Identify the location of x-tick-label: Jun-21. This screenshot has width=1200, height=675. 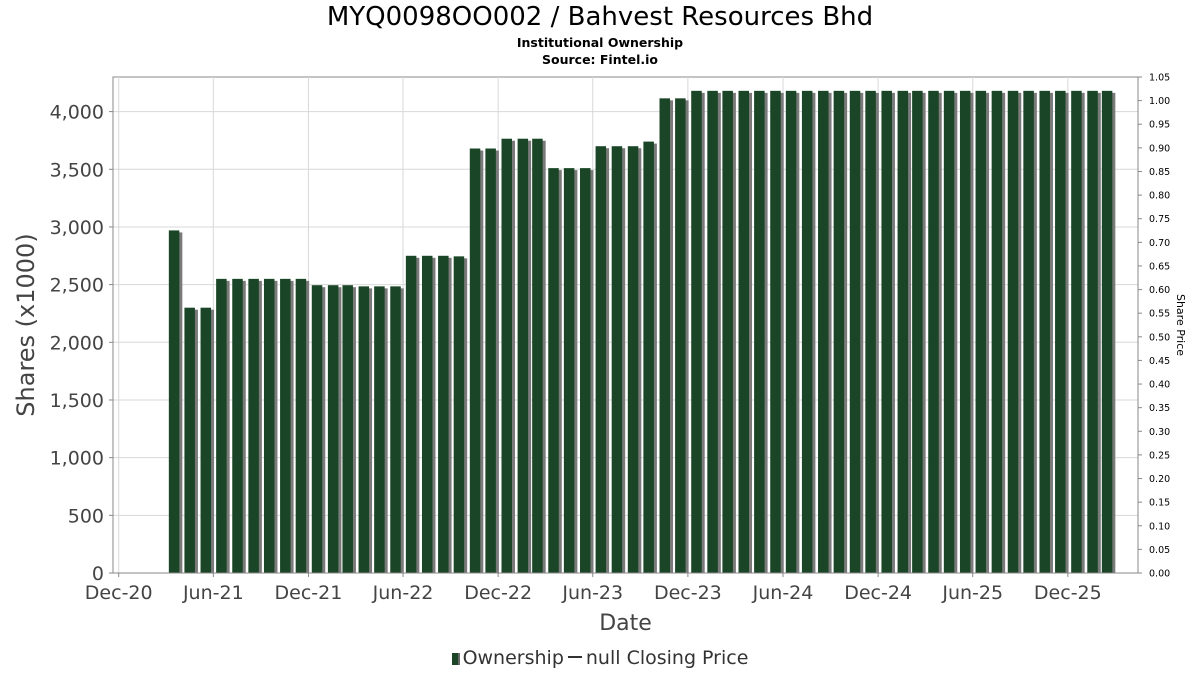
(213, 593).